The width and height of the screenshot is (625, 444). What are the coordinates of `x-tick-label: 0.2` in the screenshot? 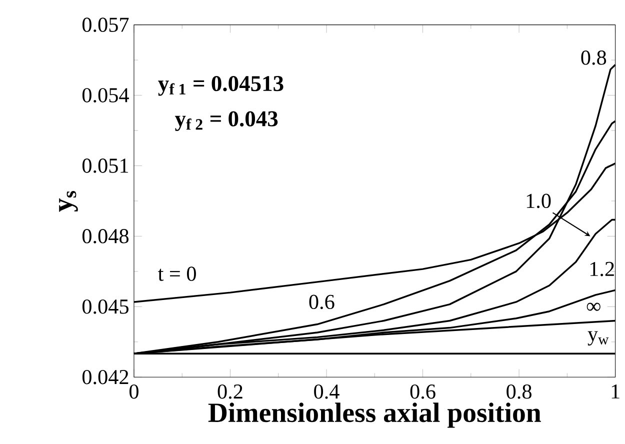 It's located at (230, 391).